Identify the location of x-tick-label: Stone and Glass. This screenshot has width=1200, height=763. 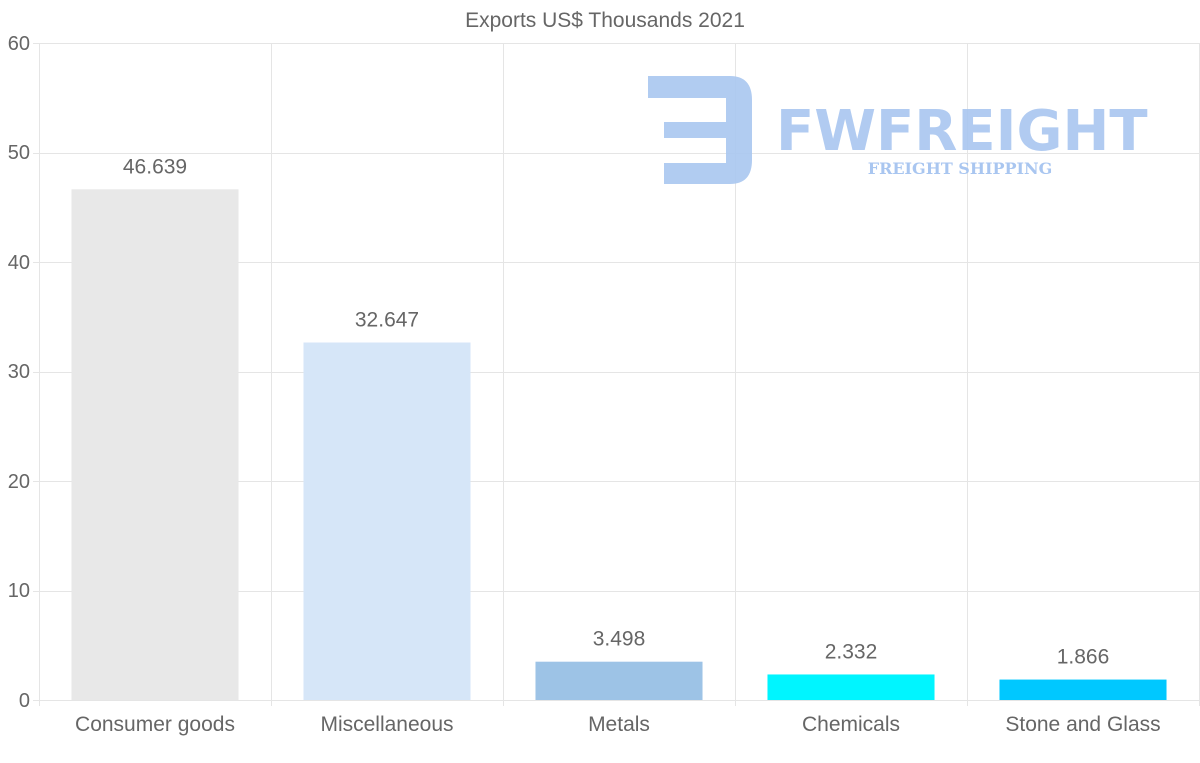
(1082, 724).